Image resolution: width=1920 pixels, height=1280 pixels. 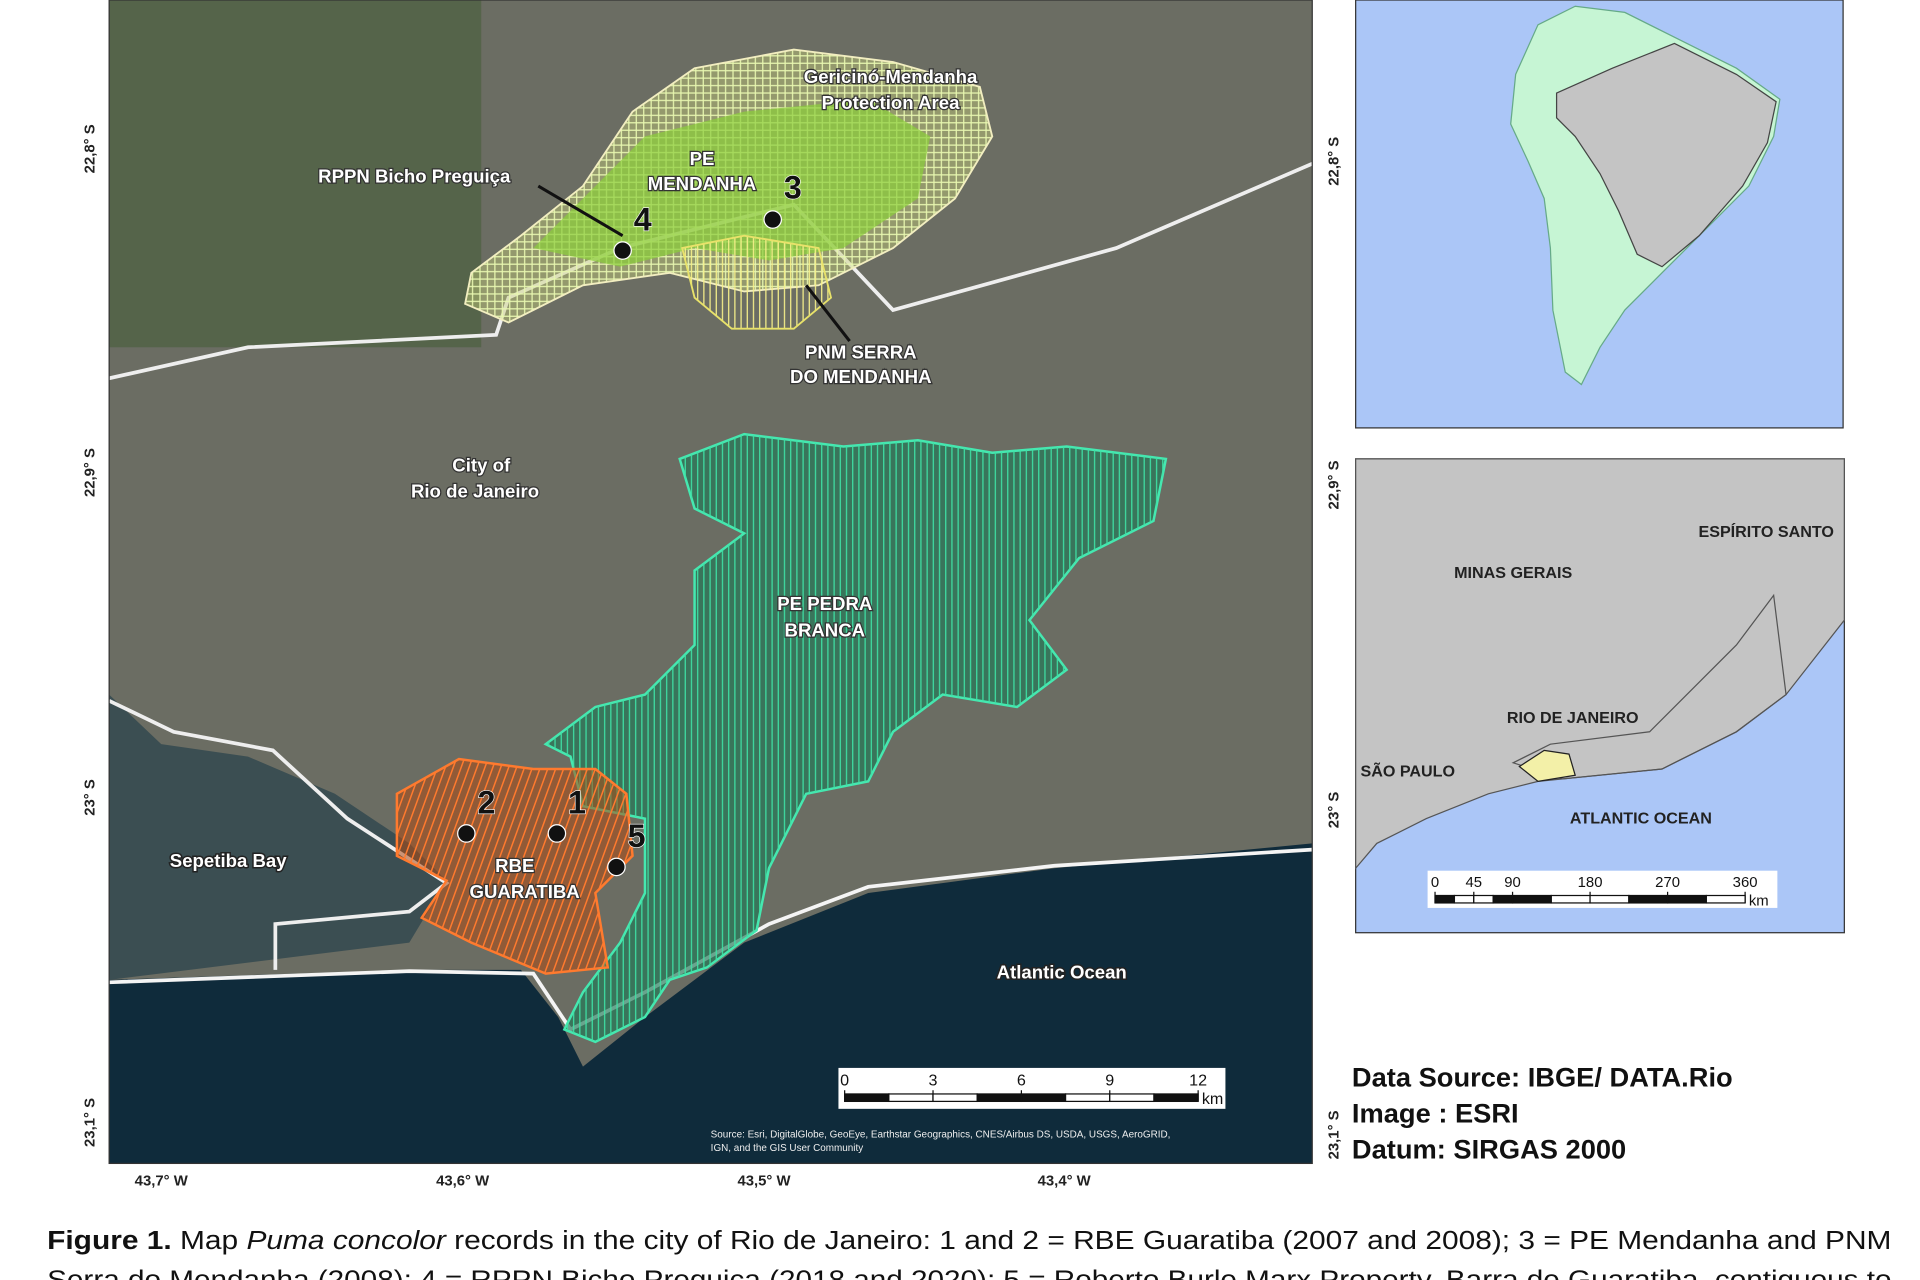 I want to click on area-label: RBE, so click(x=514, y=865).